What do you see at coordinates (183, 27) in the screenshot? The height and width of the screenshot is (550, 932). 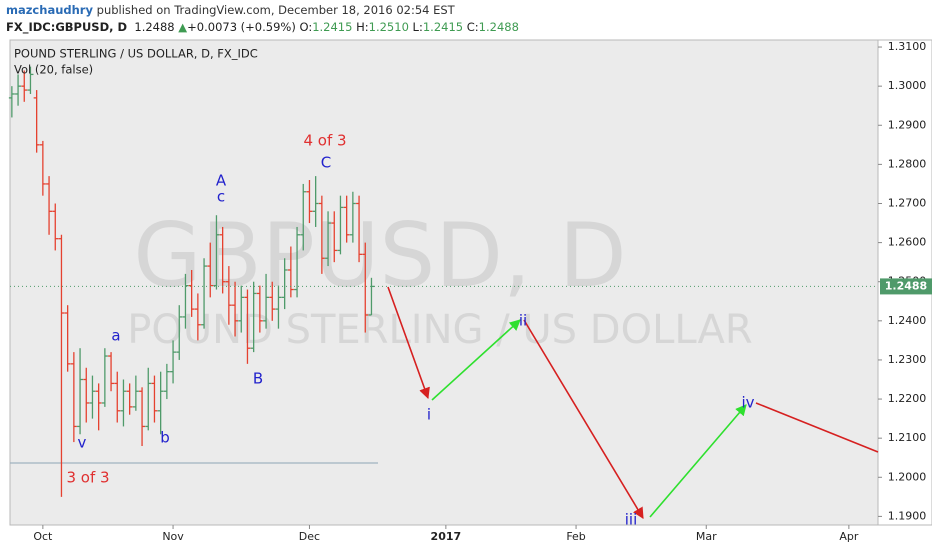 I see `arrow: ▲` at bounding box center [183, 27].